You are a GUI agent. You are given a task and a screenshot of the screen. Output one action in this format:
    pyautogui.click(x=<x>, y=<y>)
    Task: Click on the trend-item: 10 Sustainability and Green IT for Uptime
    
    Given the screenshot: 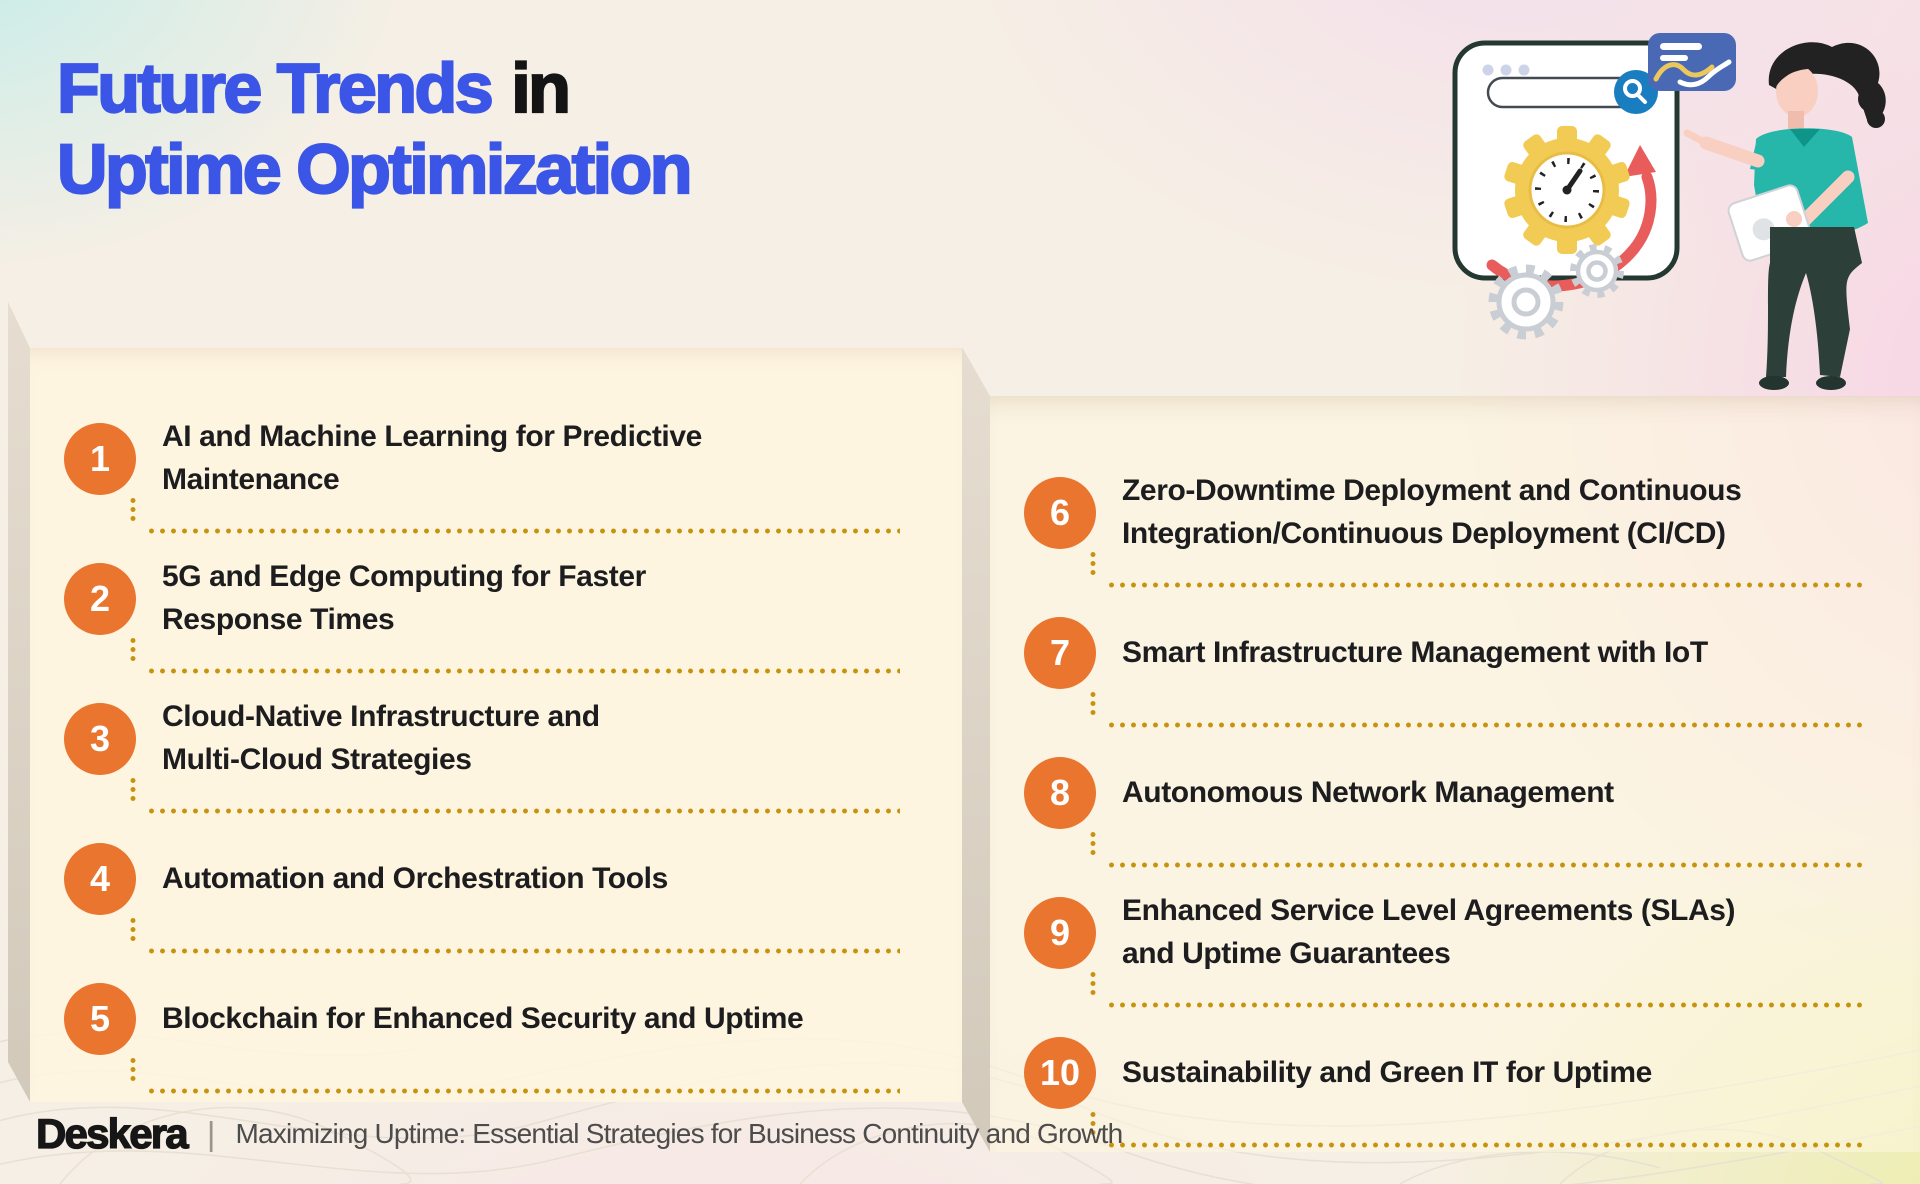 What is the action you would take?
    pyautogui.click(x=1472, y=1073)
    